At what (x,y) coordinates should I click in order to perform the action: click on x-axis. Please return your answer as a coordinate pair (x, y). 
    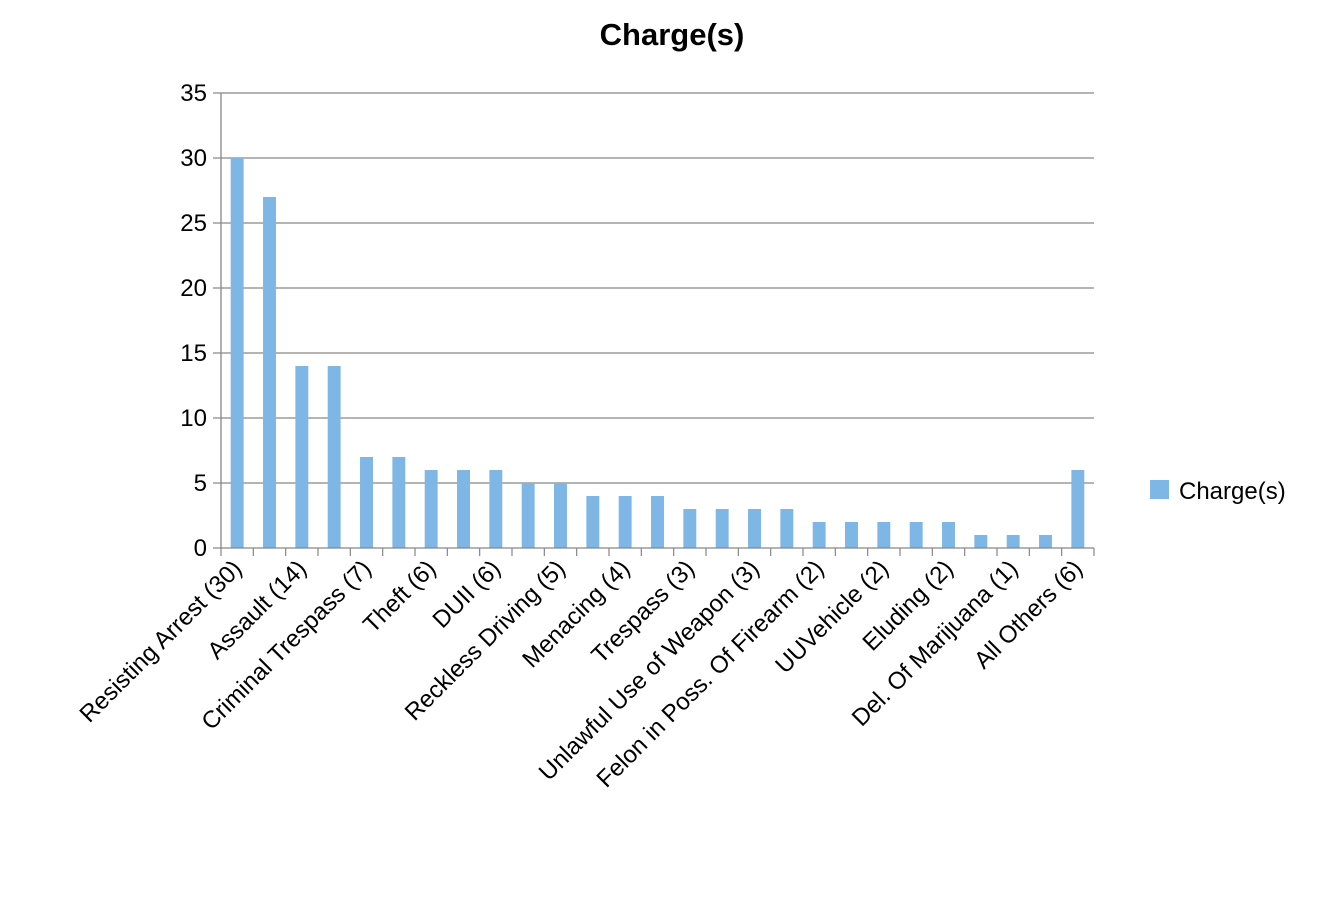
    Looking at the image, I should click on (657, 552).